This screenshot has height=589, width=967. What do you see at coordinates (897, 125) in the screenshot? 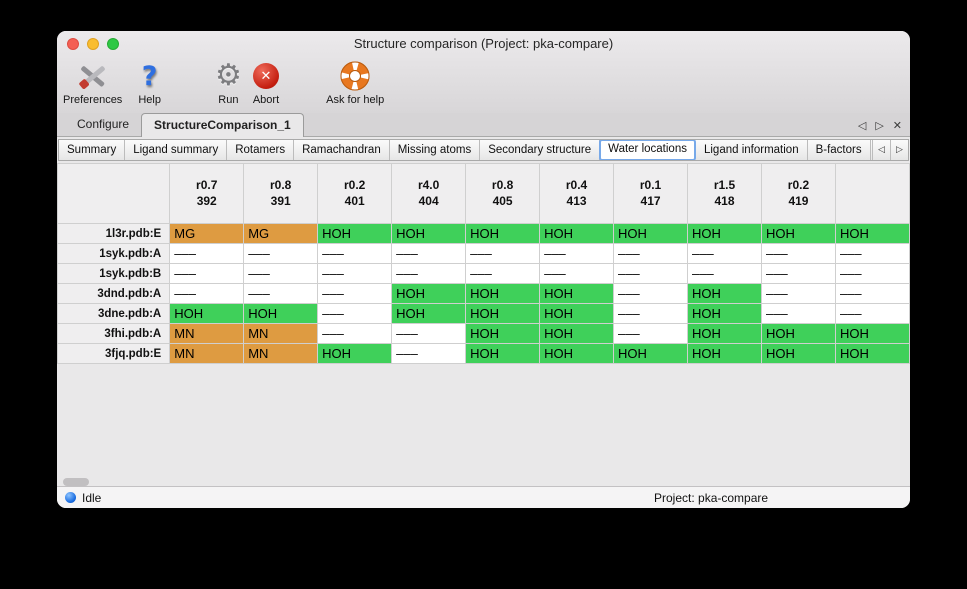
I see `tab-close-icon: ✕` at bounding box center [897, 125].